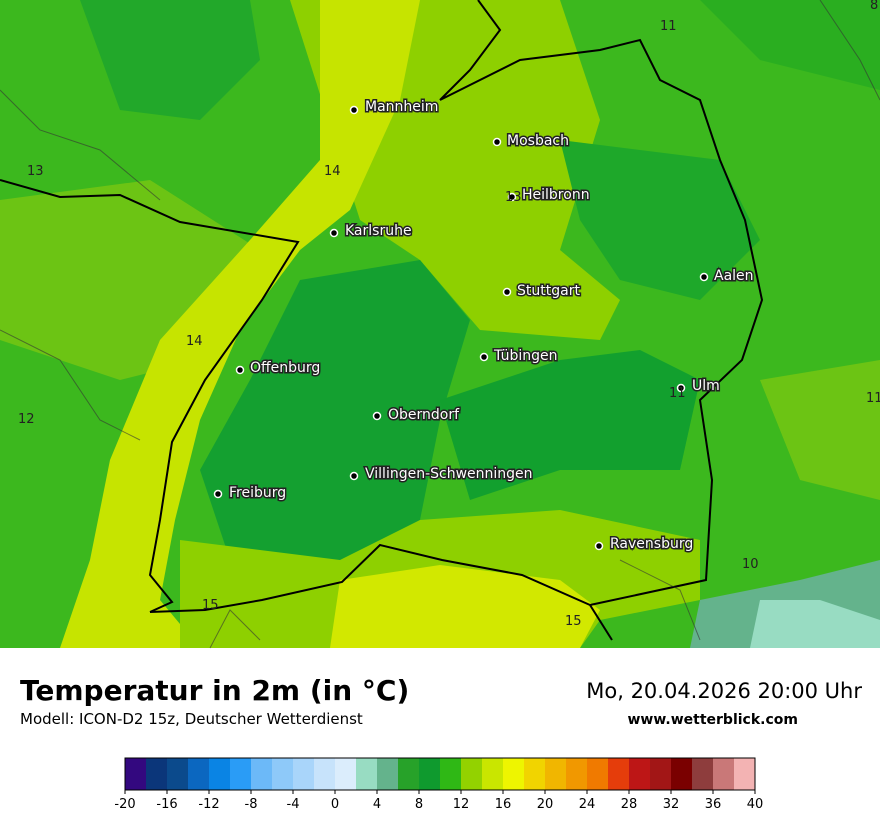 This screenshot has height=830, width=880. What do you see at coordinates (556, 195) in the screenshot?
I see `city-label: Heilbronn` at bounding box center [556, 195].